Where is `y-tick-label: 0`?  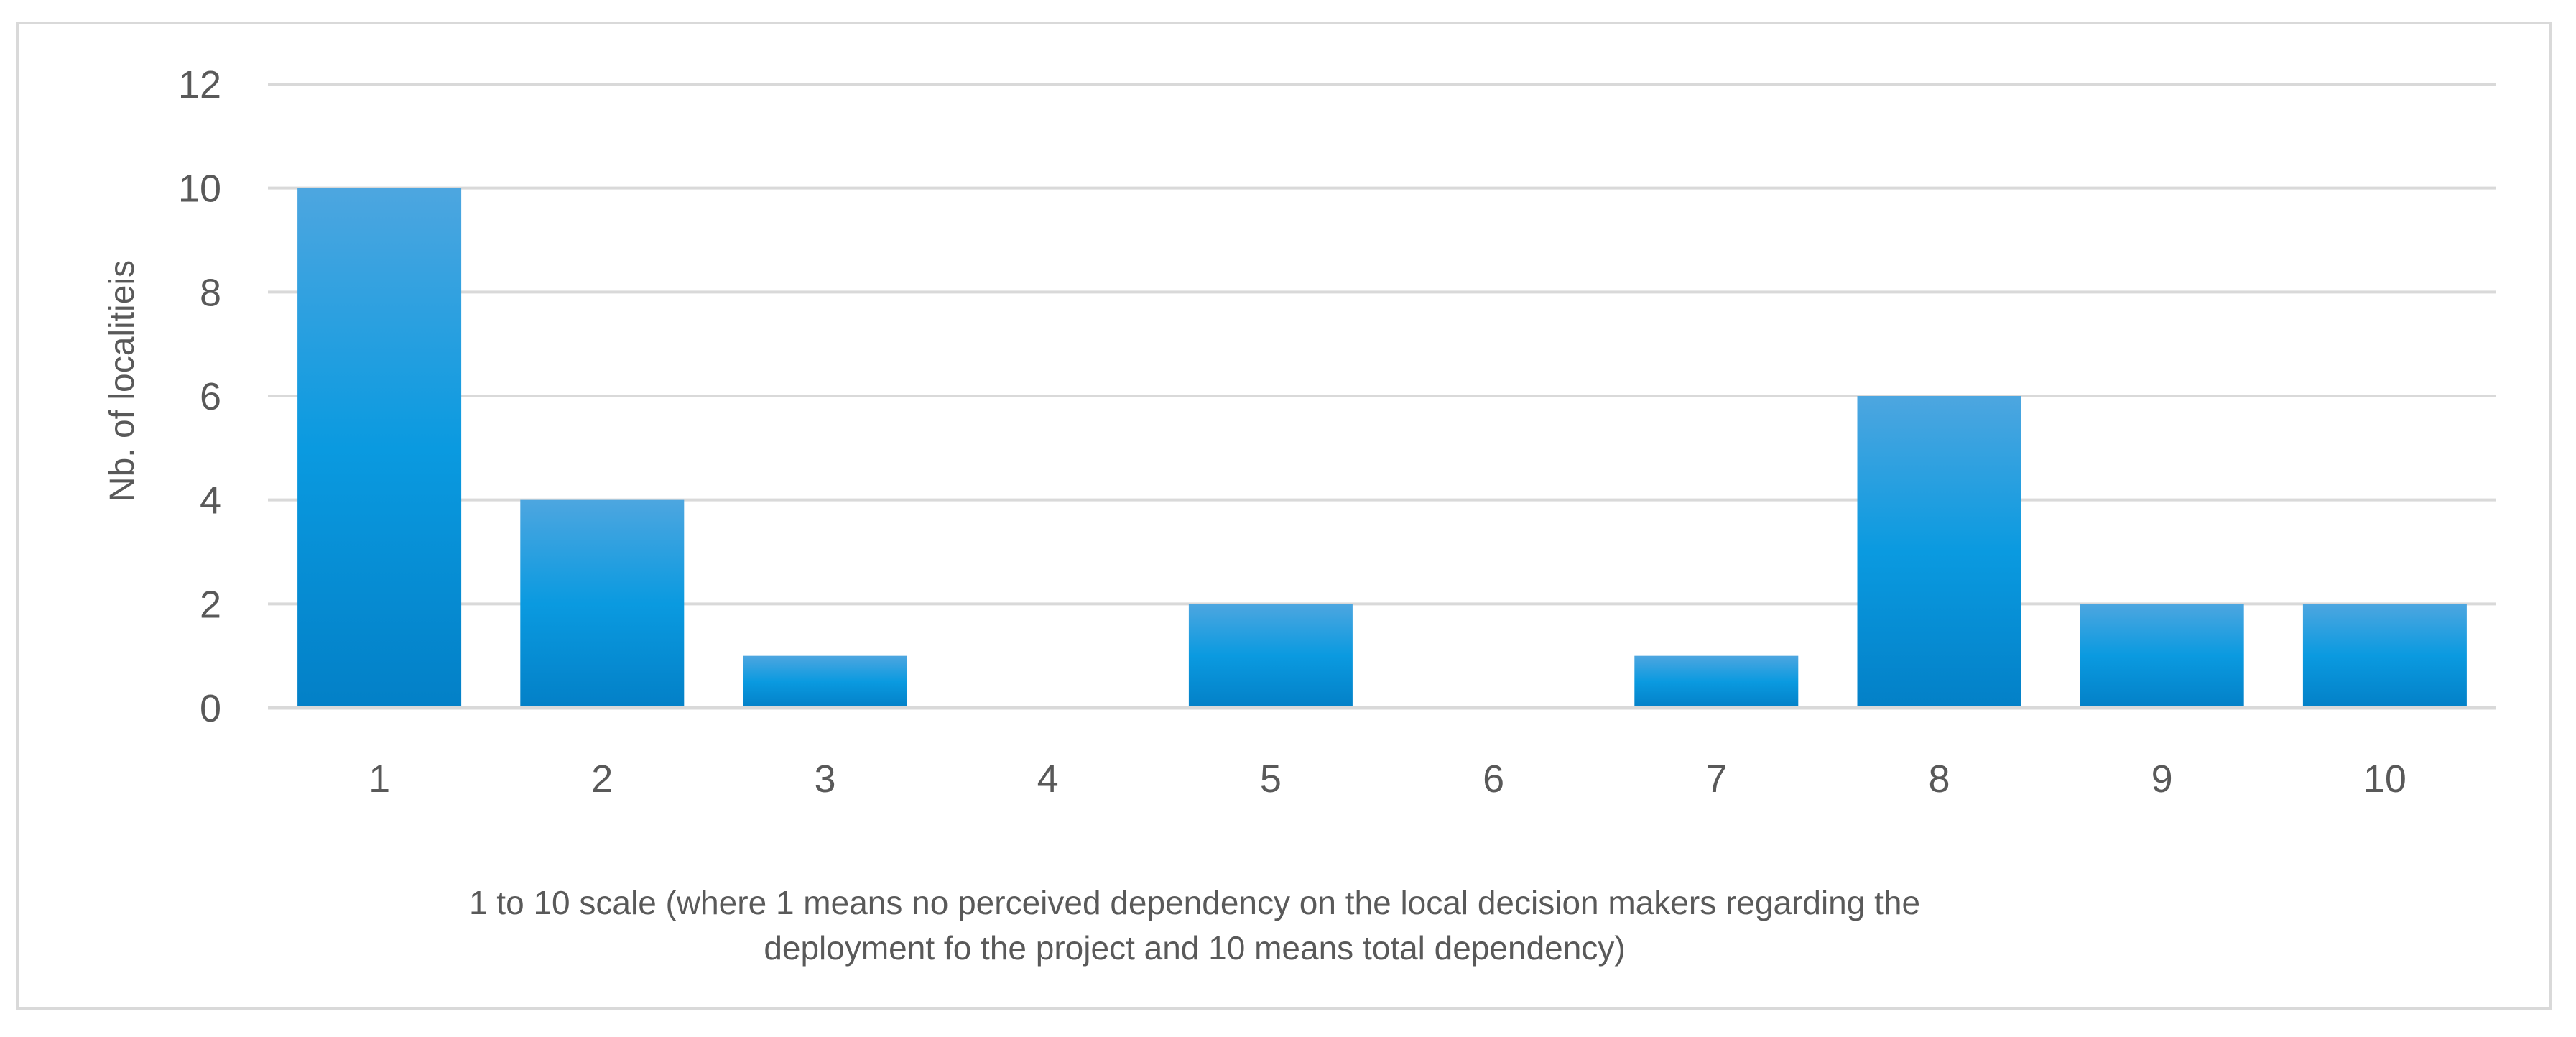
y-tick-label: 0 is located at coordinates (210, 708).